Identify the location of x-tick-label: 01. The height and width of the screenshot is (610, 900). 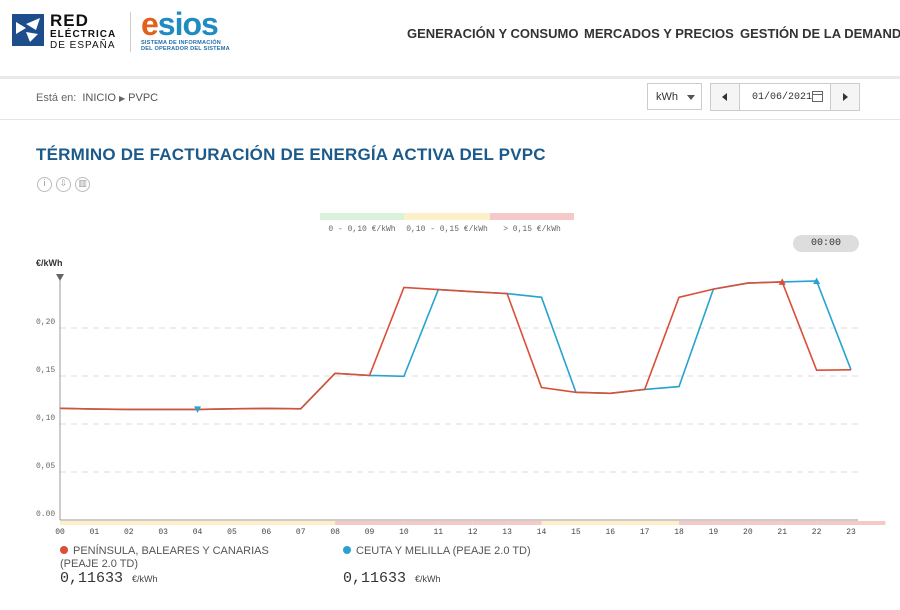
(95, 532).